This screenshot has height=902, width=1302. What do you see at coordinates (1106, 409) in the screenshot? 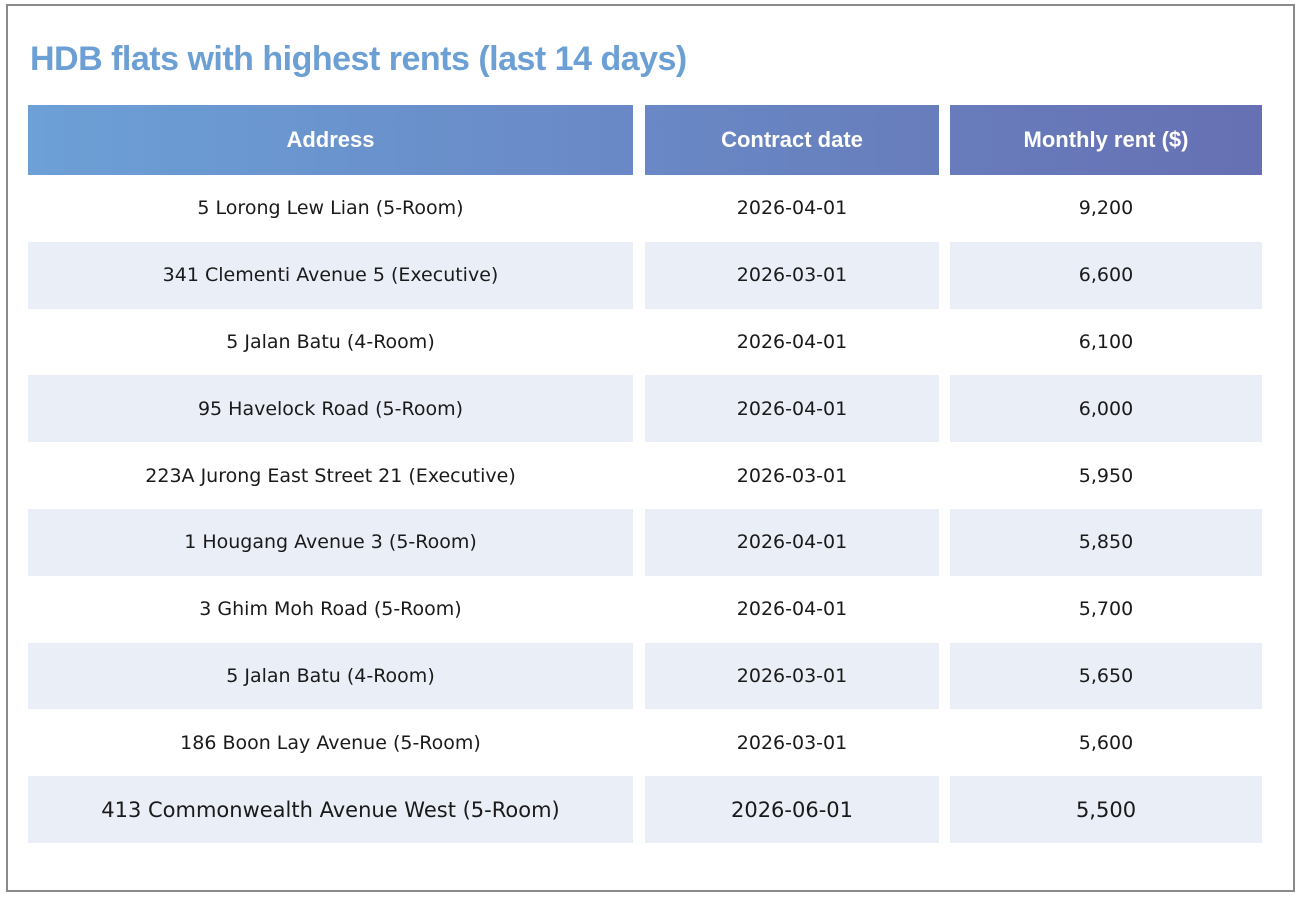
I see `table-cell: 6,000` at bounding box center [1106, 409].